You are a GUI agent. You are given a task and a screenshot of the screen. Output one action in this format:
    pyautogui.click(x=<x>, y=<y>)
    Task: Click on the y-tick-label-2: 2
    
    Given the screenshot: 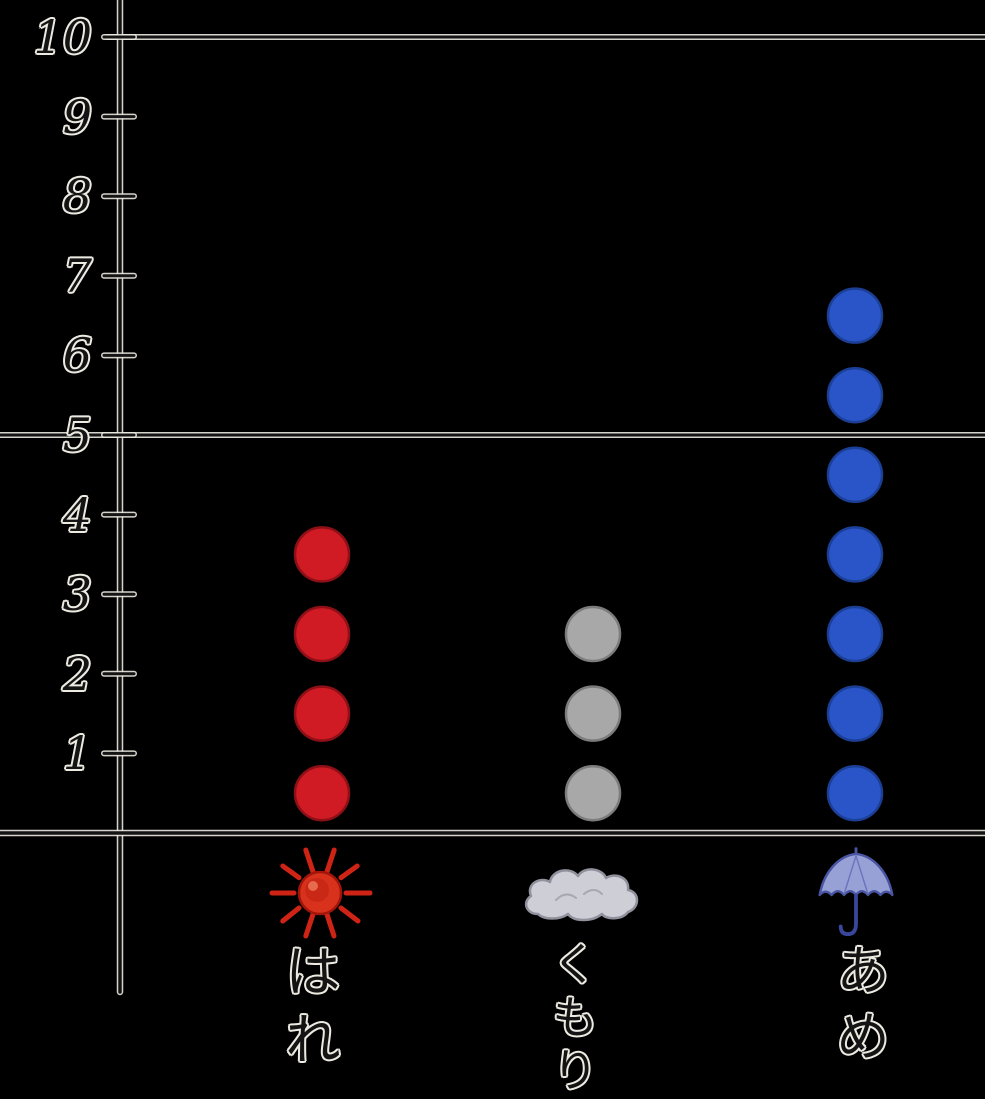 What is the action you would take?
    pyautogui.click(x=77, y=673)
    